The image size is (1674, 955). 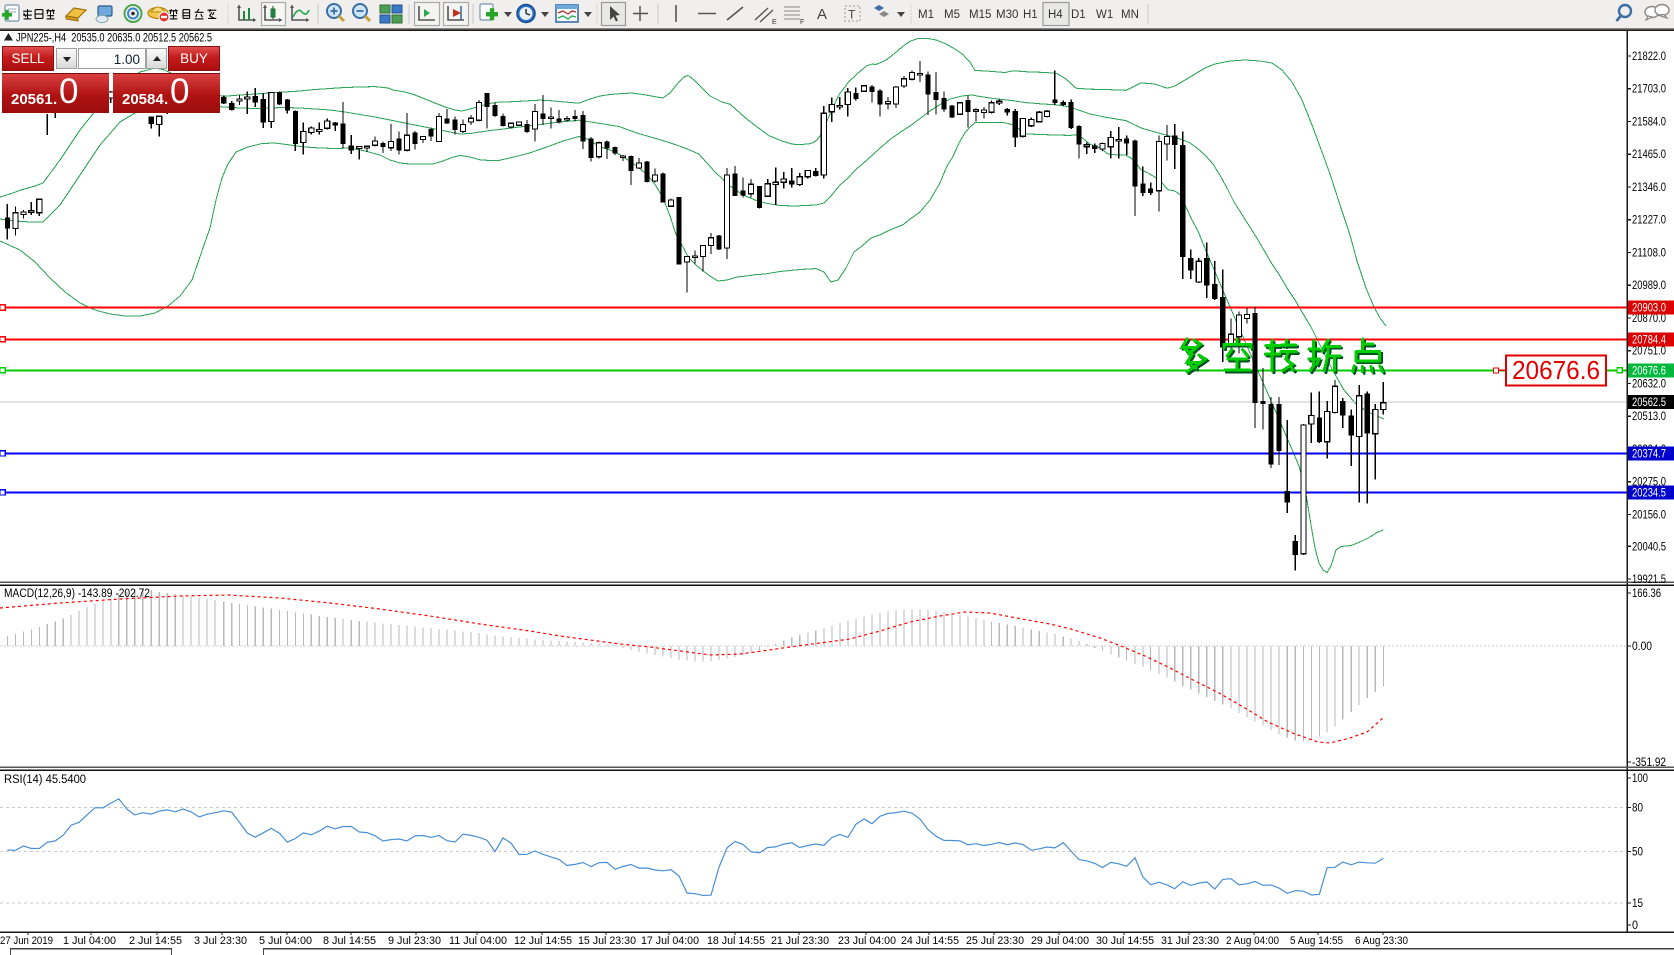 I want to click on svg-text: 21346.0, so click(x=1649, y=188).